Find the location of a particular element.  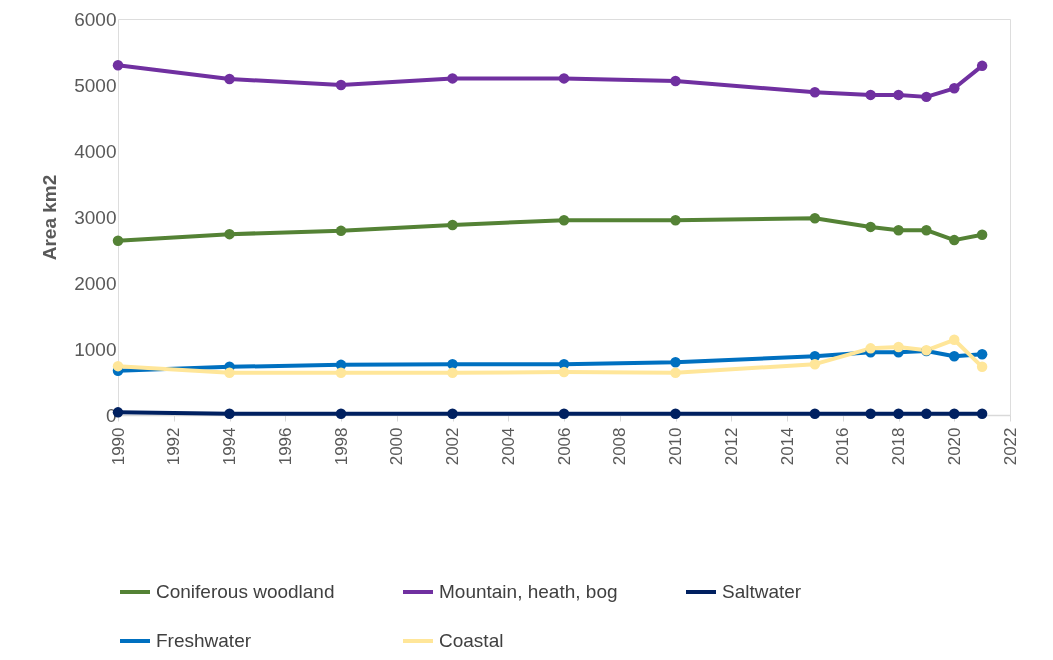

x-tick-label: 2014 is located at coordinates (787, 446).